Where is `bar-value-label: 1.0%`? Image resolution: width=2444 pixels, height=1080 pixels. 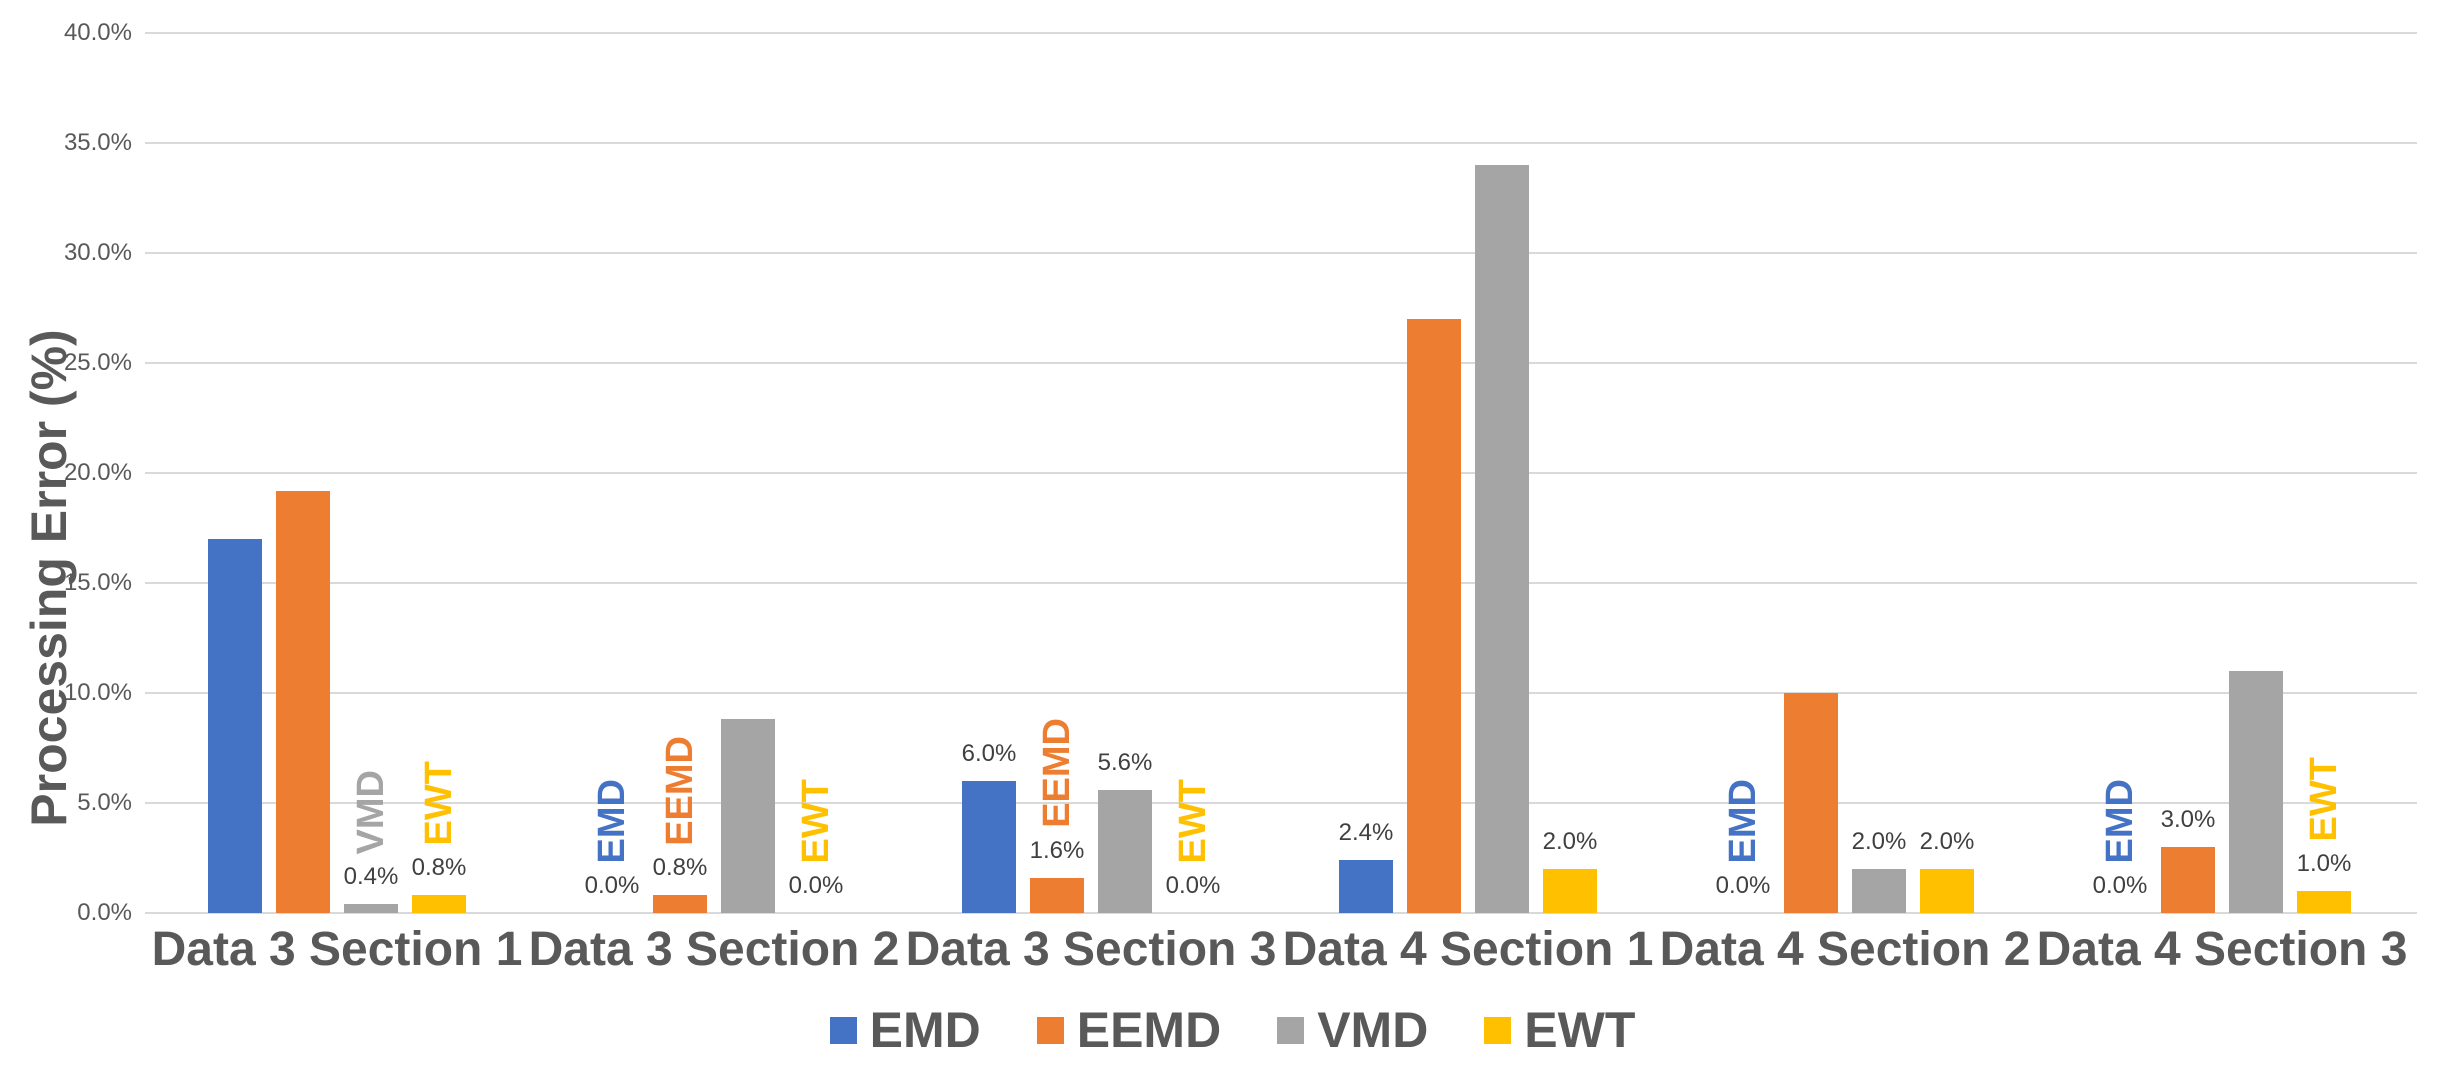 bar-value-label: 1.0% is located at coordinates (2324, 863).